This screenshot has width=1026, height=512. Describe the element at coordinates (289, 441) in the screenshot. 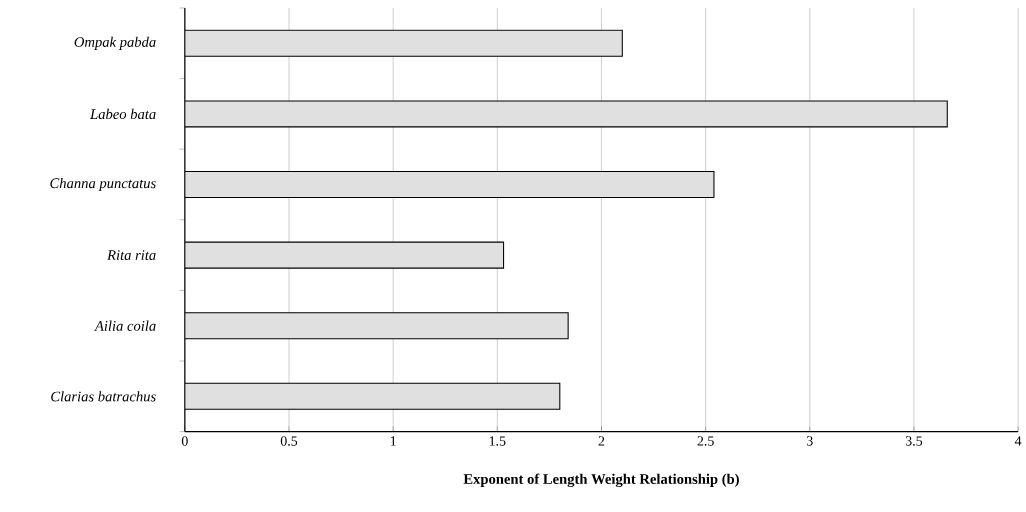

I see `x-tick-label: 0.5` at that location.